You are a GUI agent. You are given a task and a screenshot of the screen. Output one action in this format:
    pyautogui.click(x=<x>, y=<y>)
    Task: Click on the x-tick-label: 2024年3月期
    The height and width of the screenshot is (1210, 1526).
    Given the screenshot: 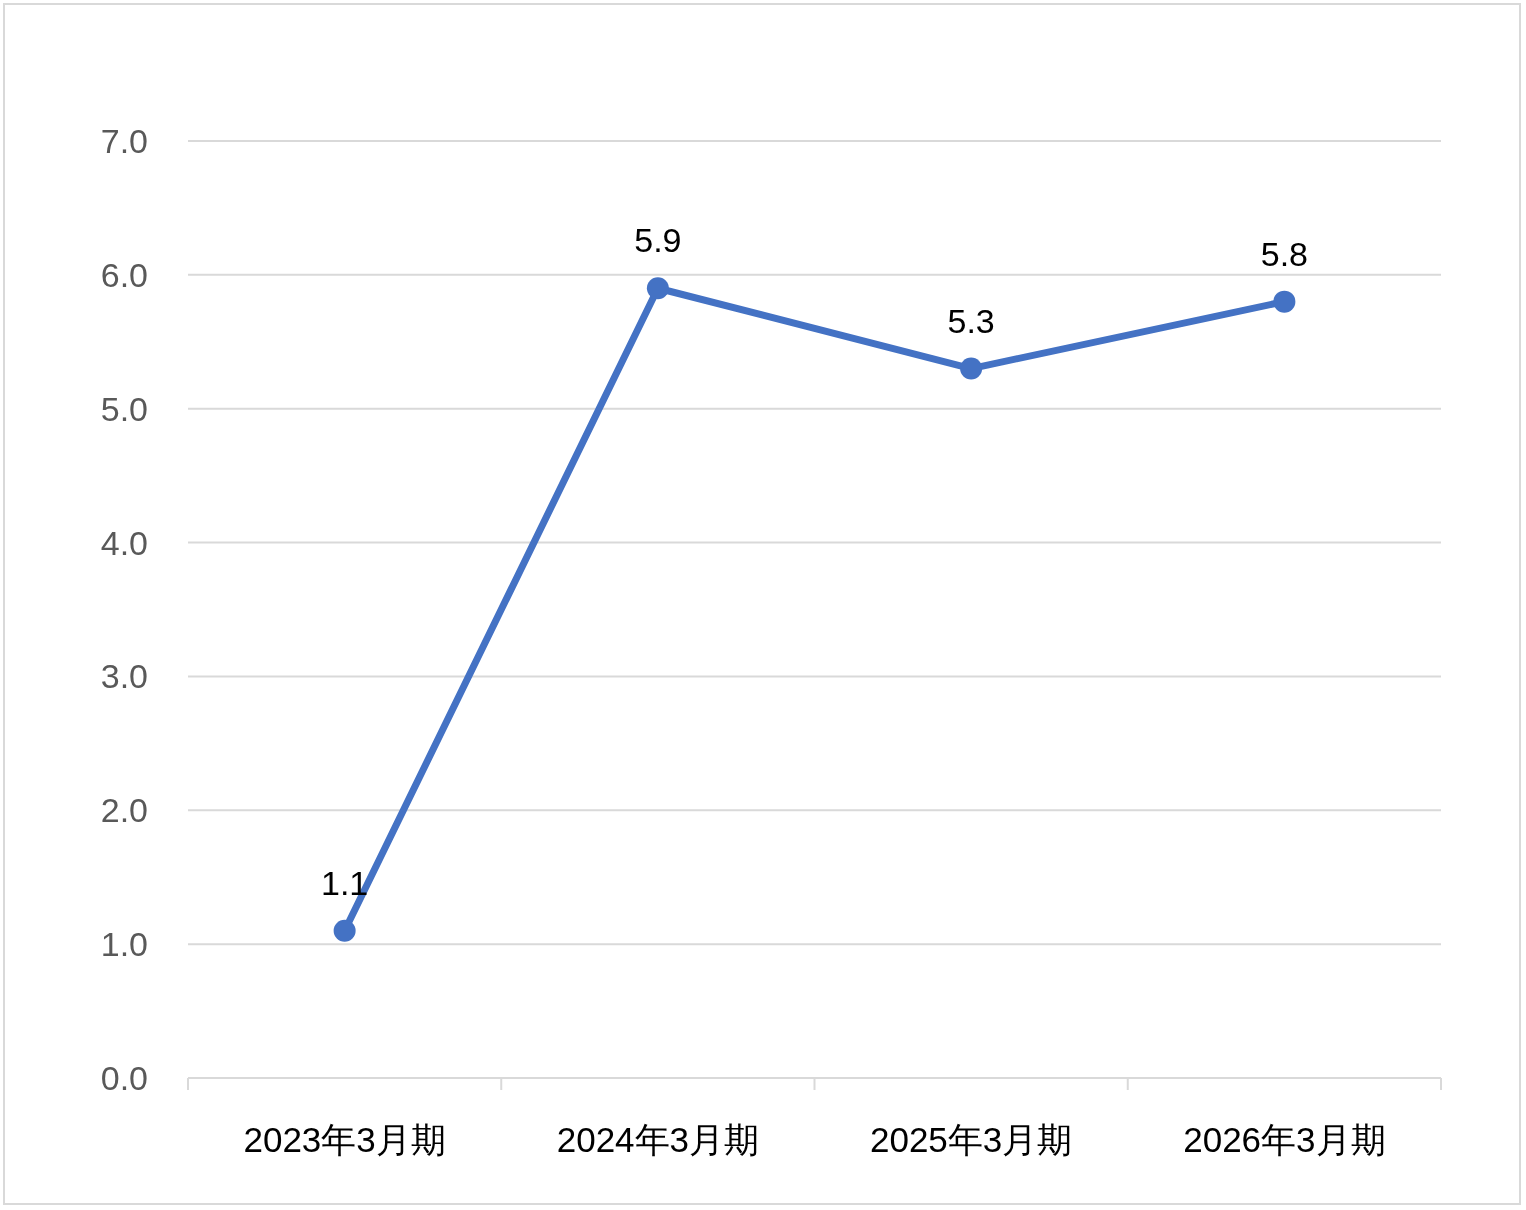 What is the action you would take?
    pyautogui.click(x=658, y=1139)
    